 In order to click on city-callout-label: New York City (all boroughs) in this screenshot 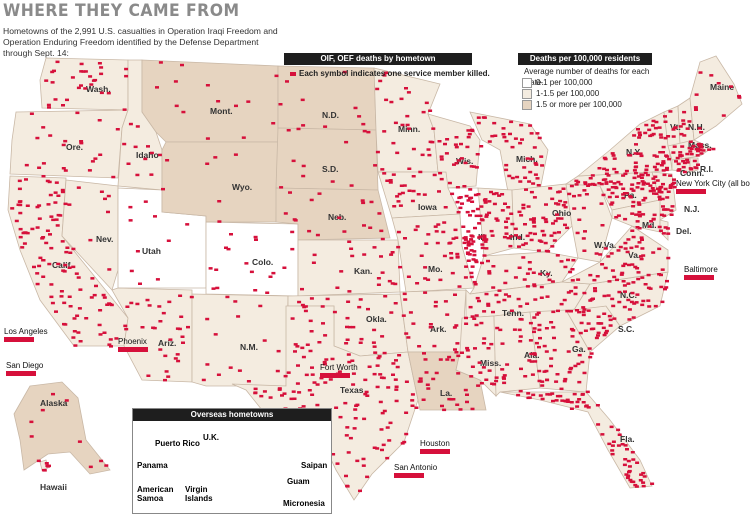, I will do `click(713, 183)`.